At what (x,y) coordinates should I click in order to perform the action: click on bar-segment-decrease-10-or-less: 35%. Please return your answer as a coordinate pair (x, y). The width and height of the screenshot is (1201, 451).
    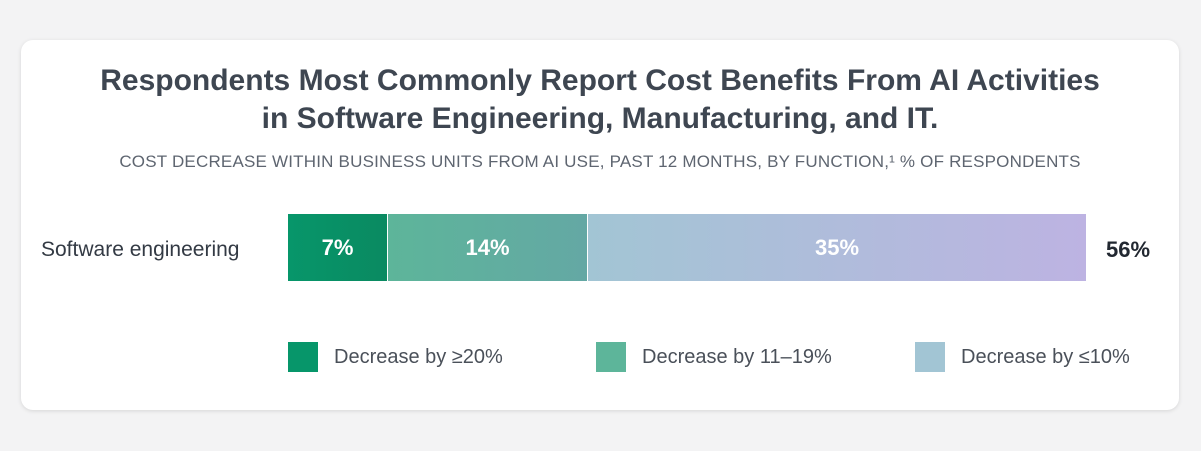
    Looking at the image, I should click on (837, 247).